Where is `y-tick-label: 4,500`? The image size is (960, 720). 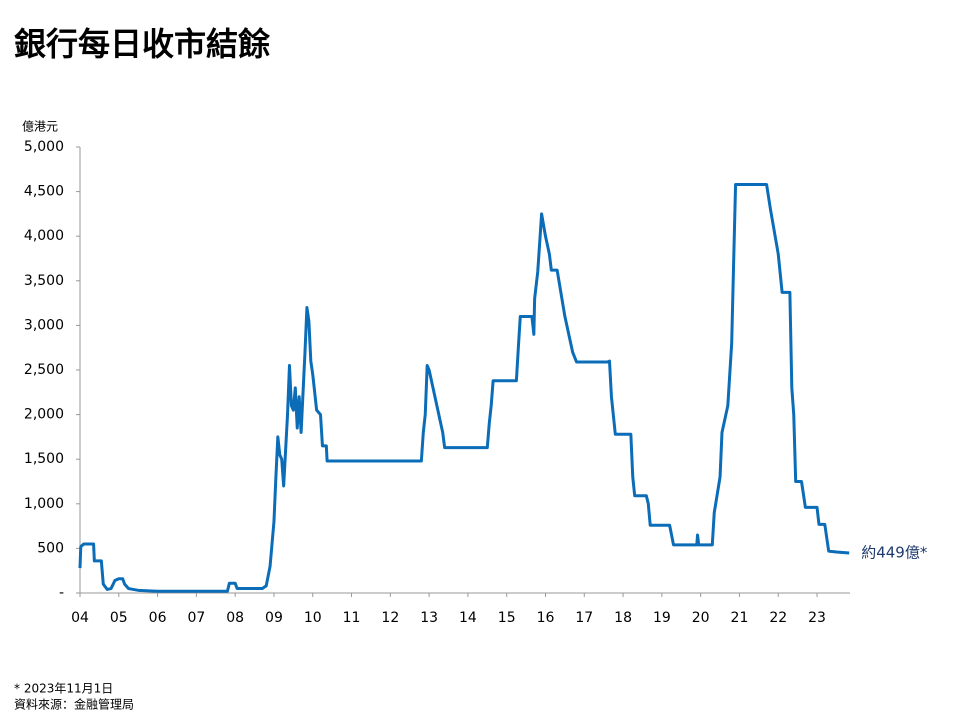
y-tick-label: 4,500 is located at coordinates (44, 192).